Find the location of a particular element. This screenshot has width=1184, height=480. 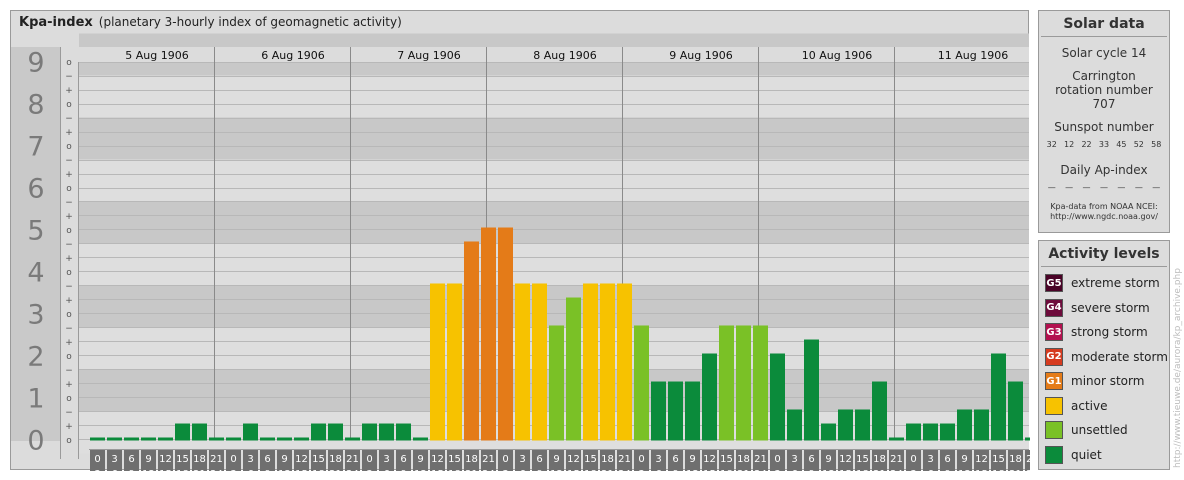

sunspot-value: 45 is located at coordinates (1121, 144).